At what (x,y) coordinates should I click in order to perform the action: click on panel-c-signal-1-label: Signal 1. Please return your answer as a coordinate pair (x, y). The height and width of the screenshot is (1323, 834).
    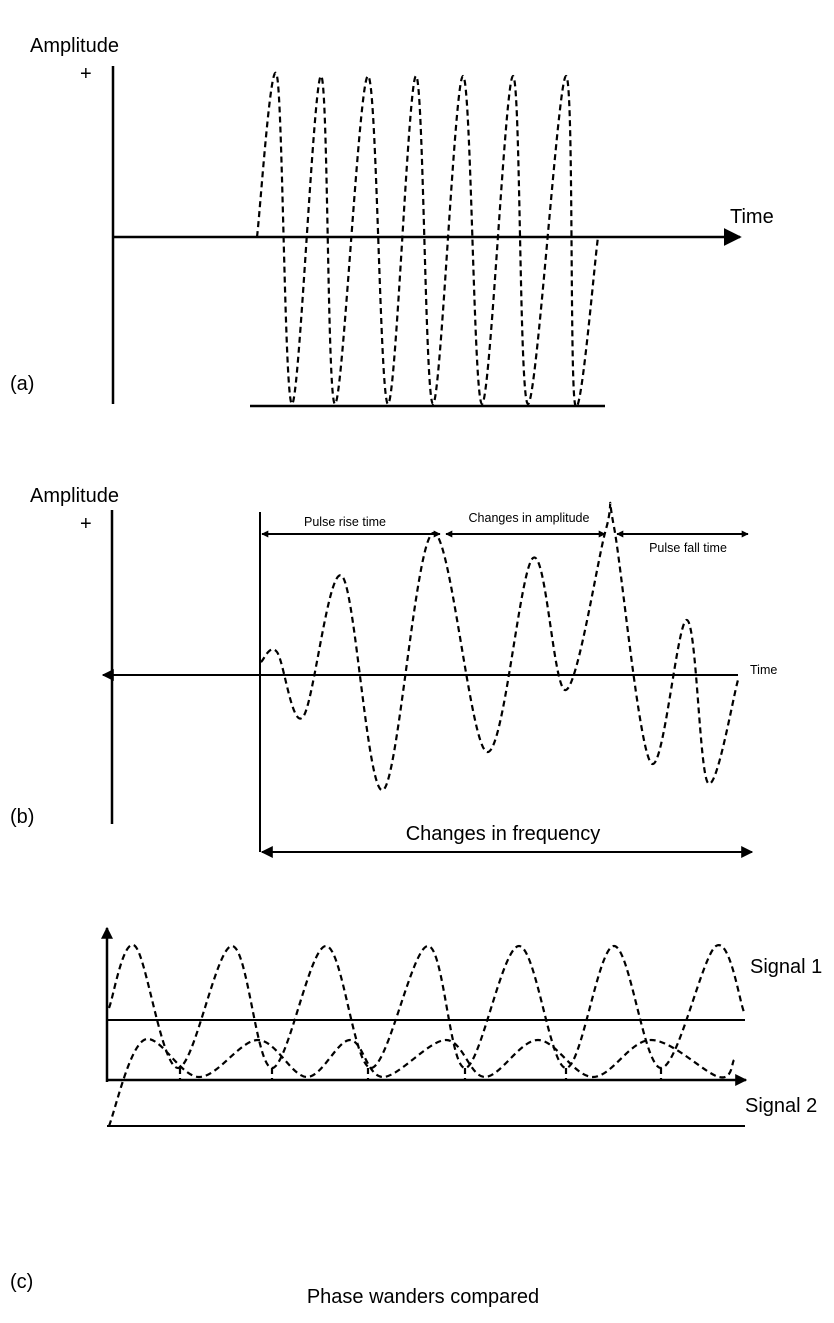
    Looking at the image, I should click on (786, 967).